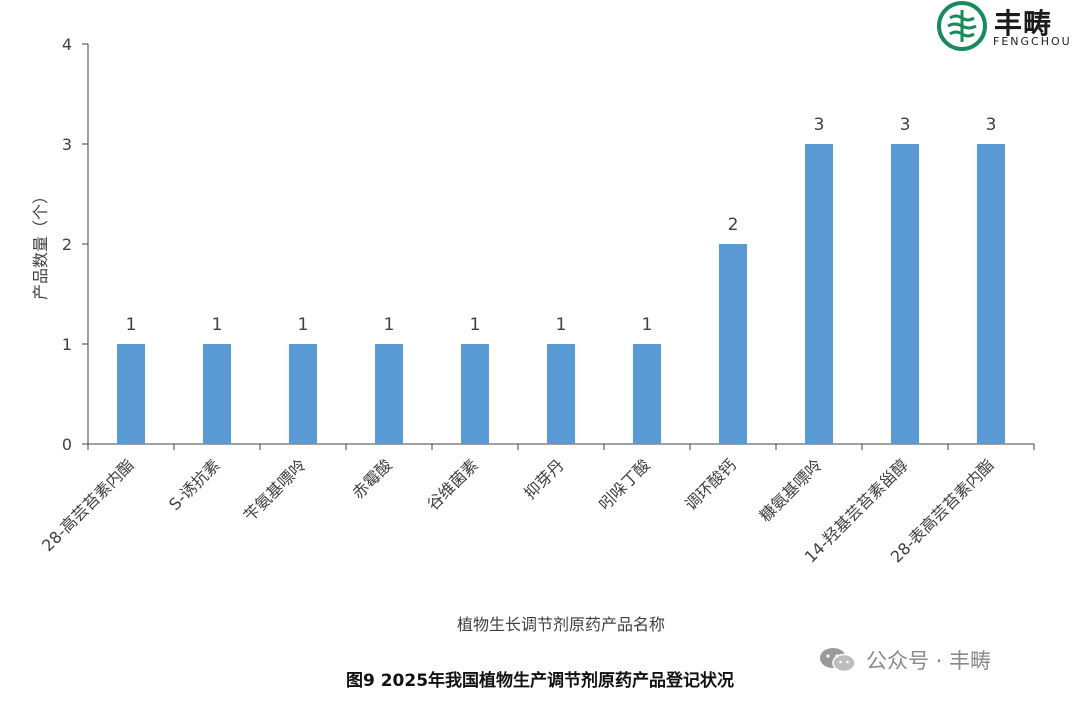 The image size is (1080, 704). I want to click on category-label: 抑芽丹, so click(543, 478).